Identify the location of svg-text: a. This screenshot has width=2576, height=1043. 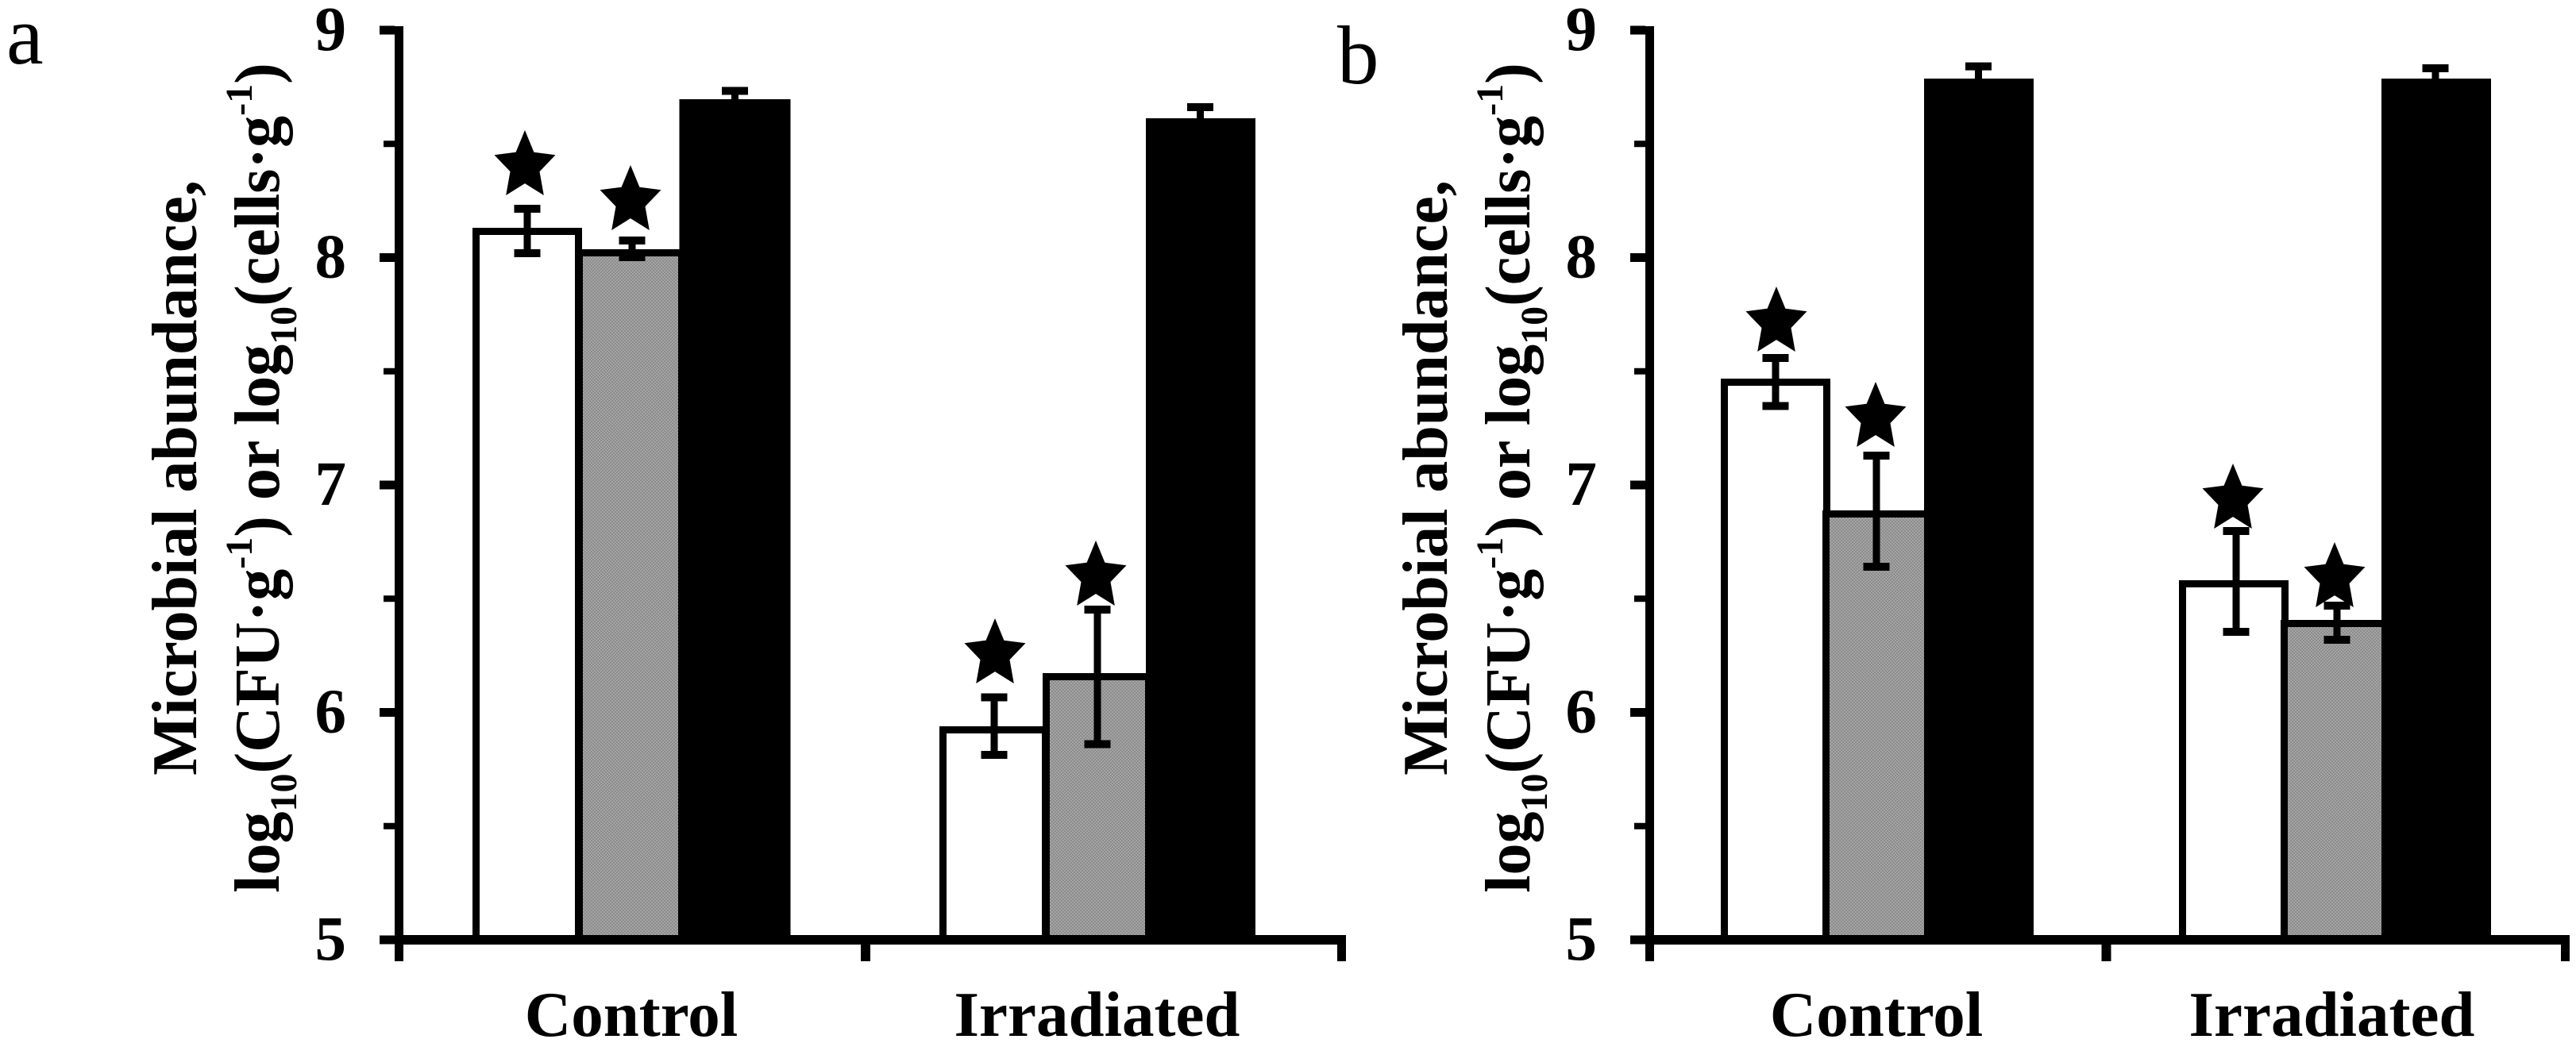
(25, 41).